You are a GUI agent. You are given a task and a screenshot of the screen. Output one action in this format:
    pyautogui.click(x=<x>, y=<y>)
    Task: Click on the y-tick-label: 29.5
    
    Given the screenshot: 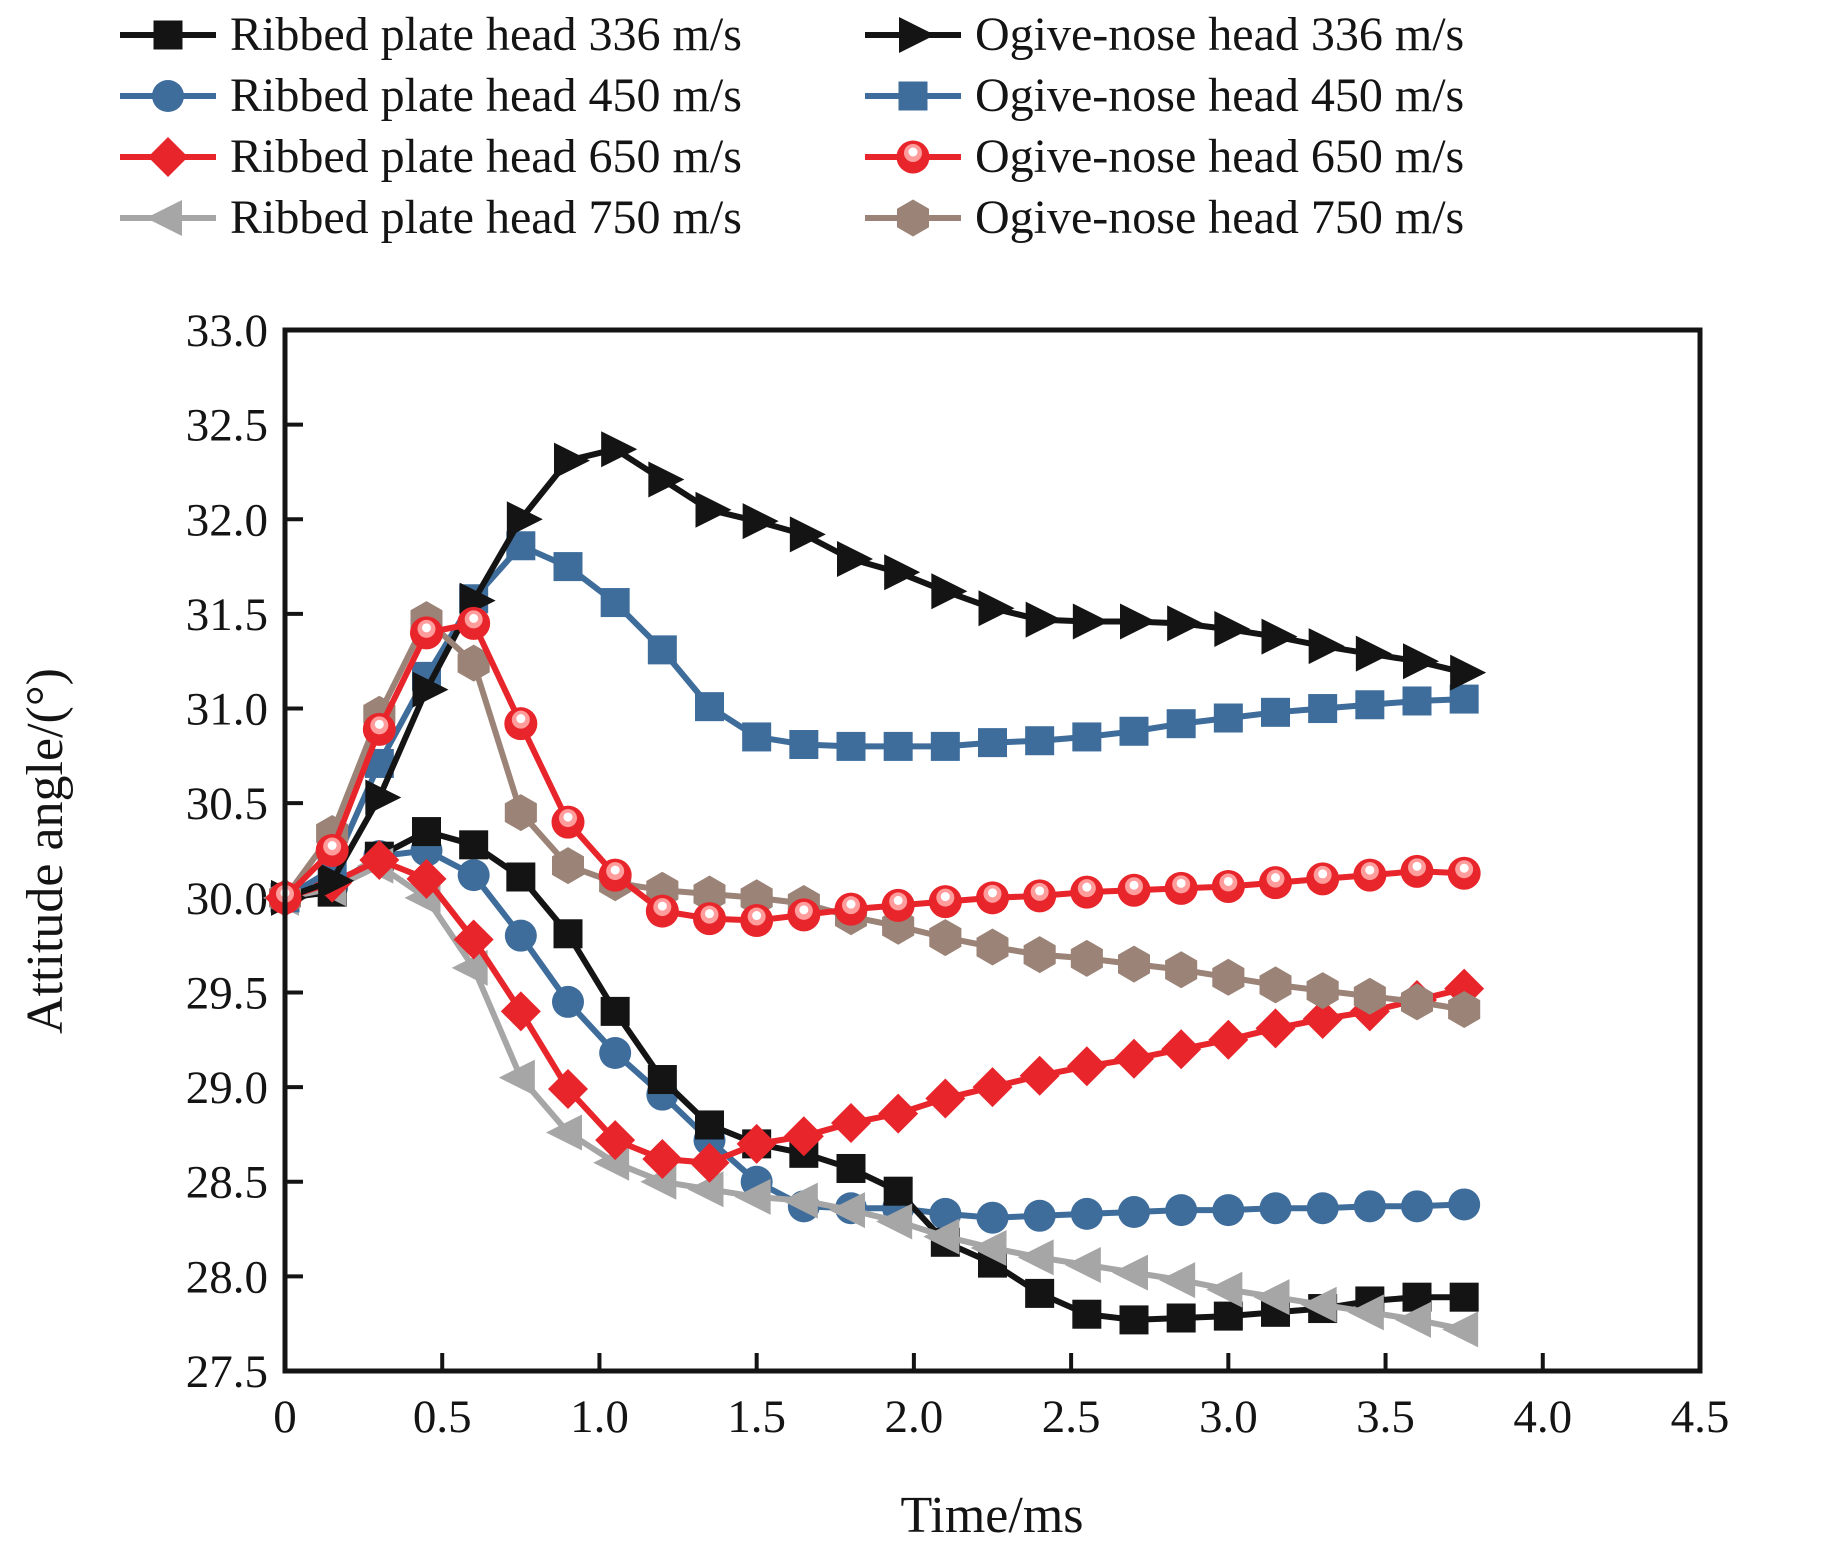 What is the action you would take?
    pyautogui.click(x=227, y=993)
    